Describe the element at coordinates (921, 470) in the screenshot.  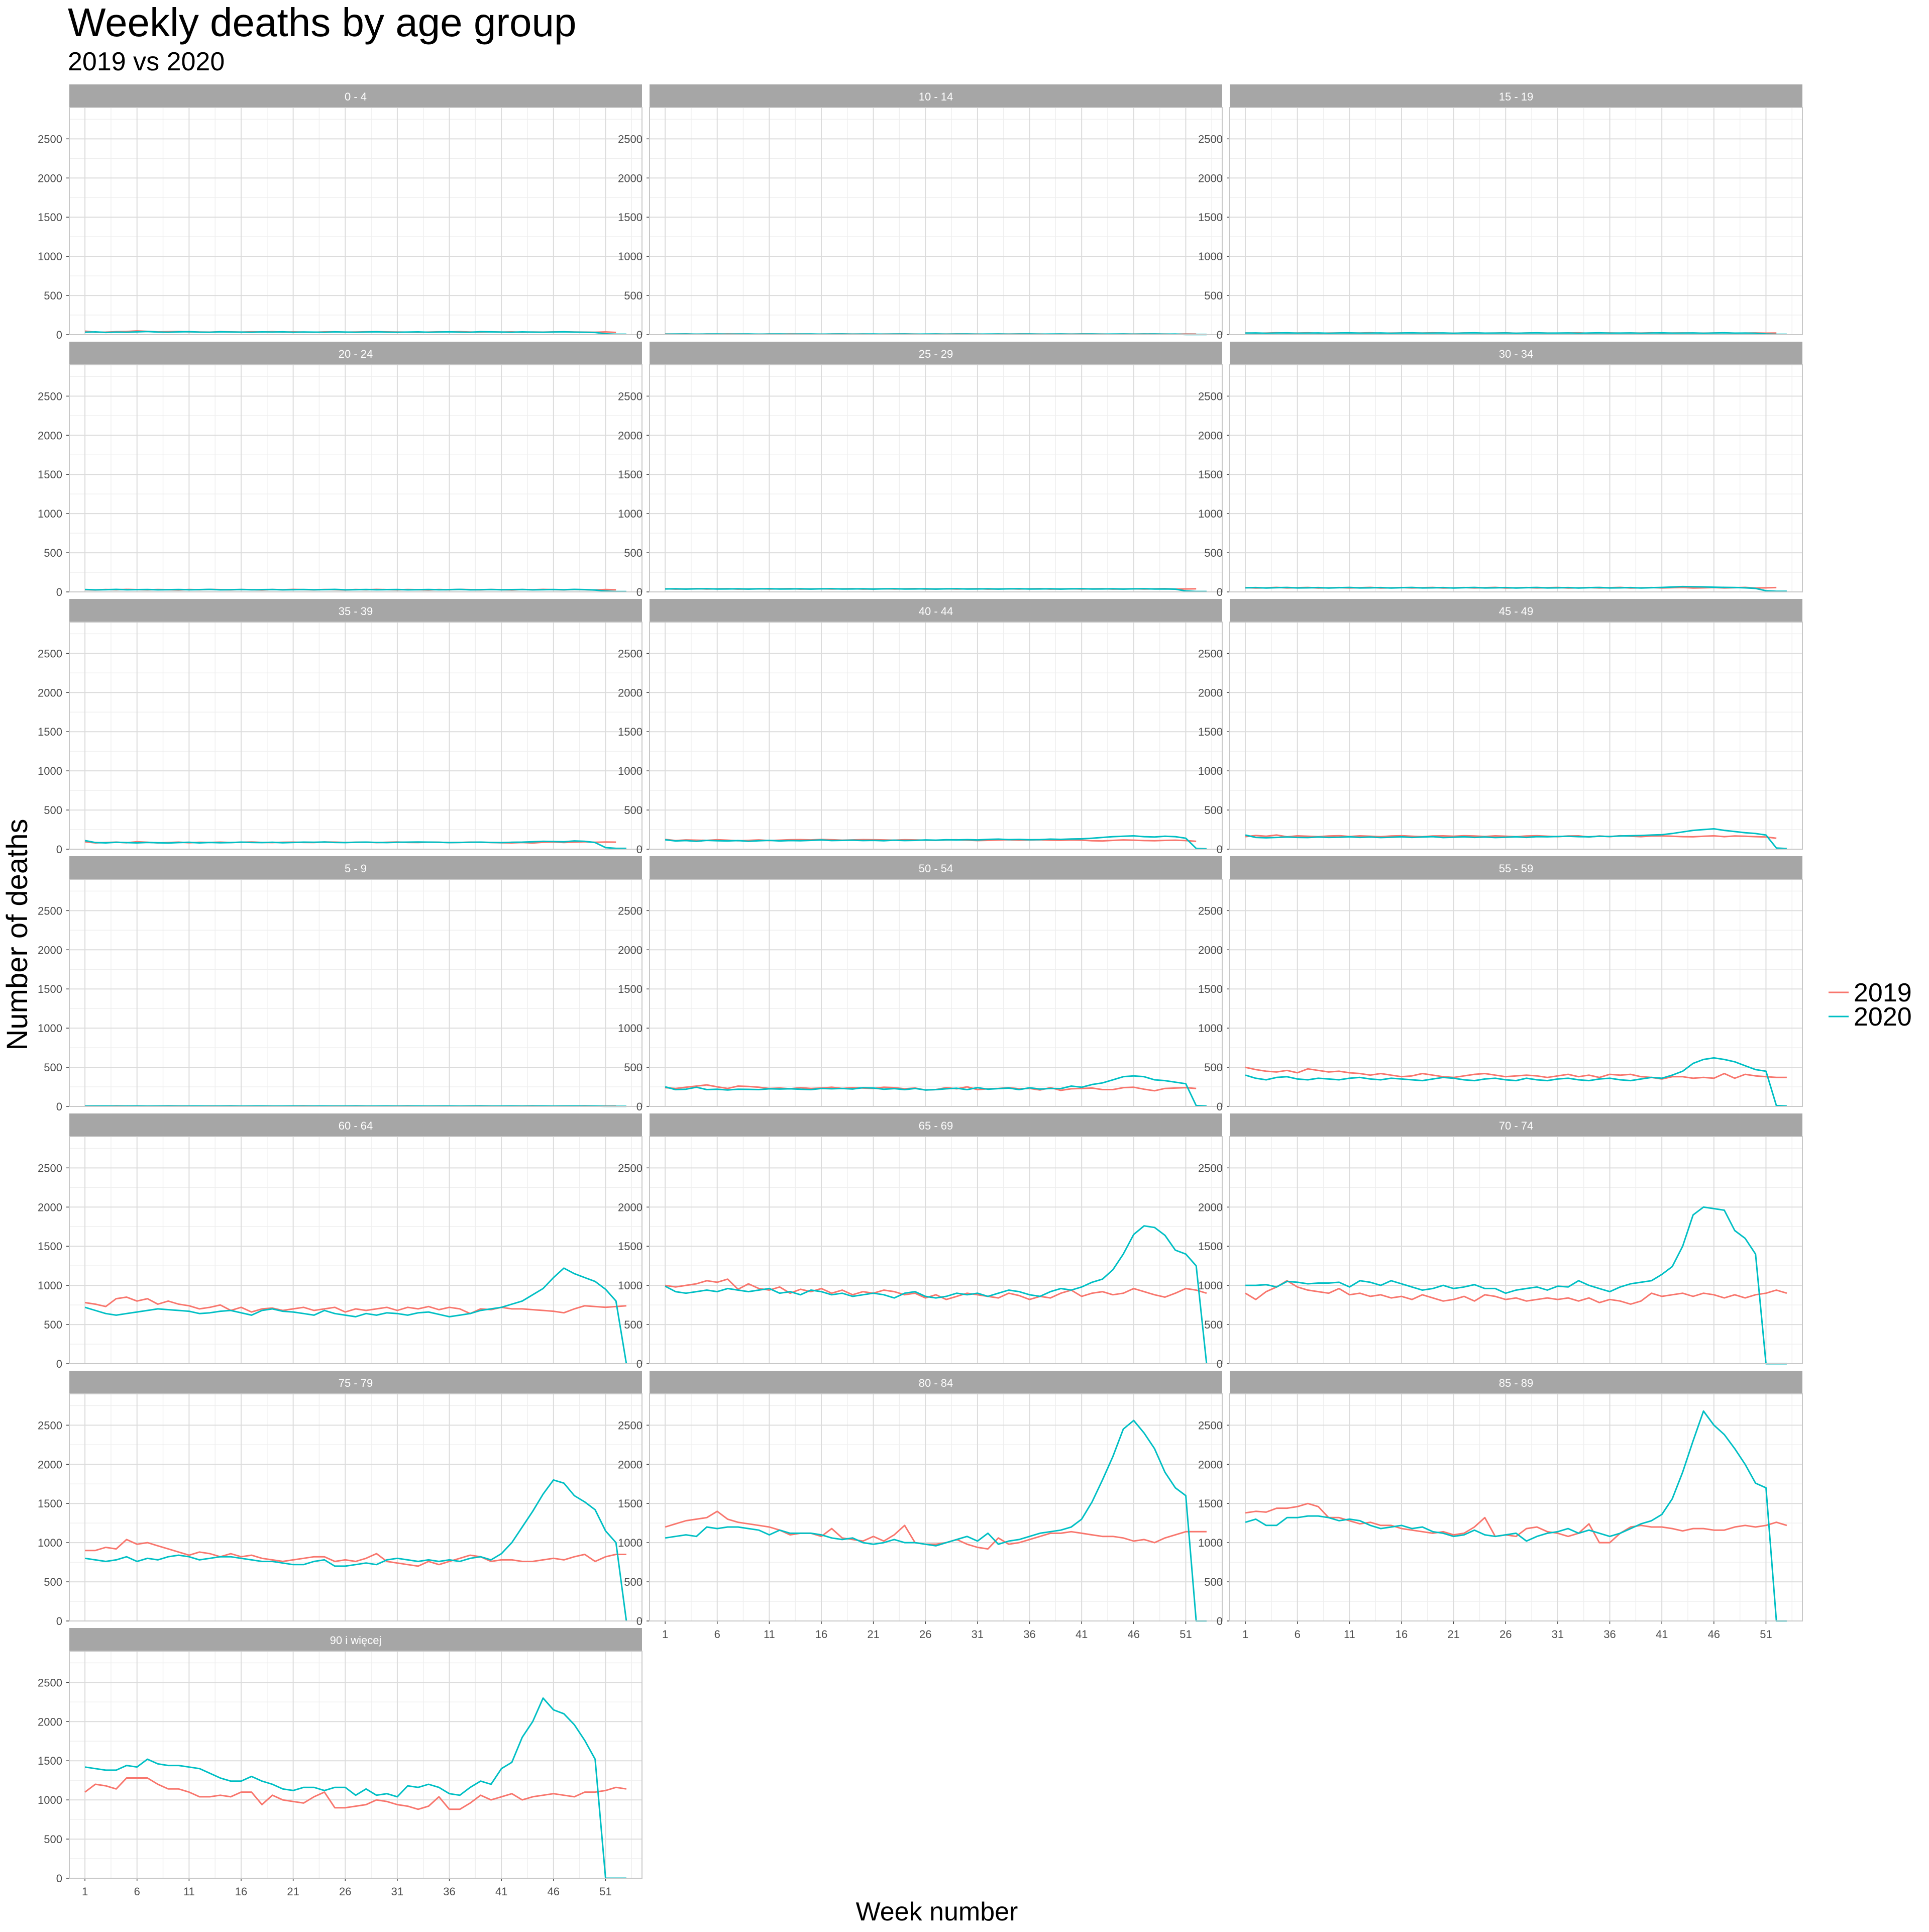
I see `facet-panel: 25 - 29 0 500 1000 1500 2000 2500` at that location.